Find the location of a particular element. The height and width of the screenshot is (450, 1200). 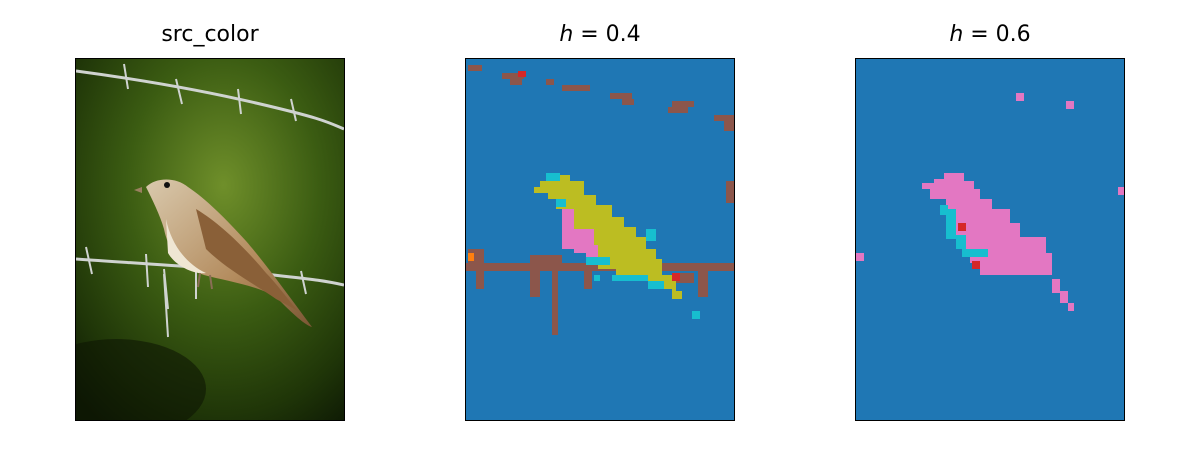

panel-title-h-0-4: h = 0.4 is located at coordinates (600, 34).